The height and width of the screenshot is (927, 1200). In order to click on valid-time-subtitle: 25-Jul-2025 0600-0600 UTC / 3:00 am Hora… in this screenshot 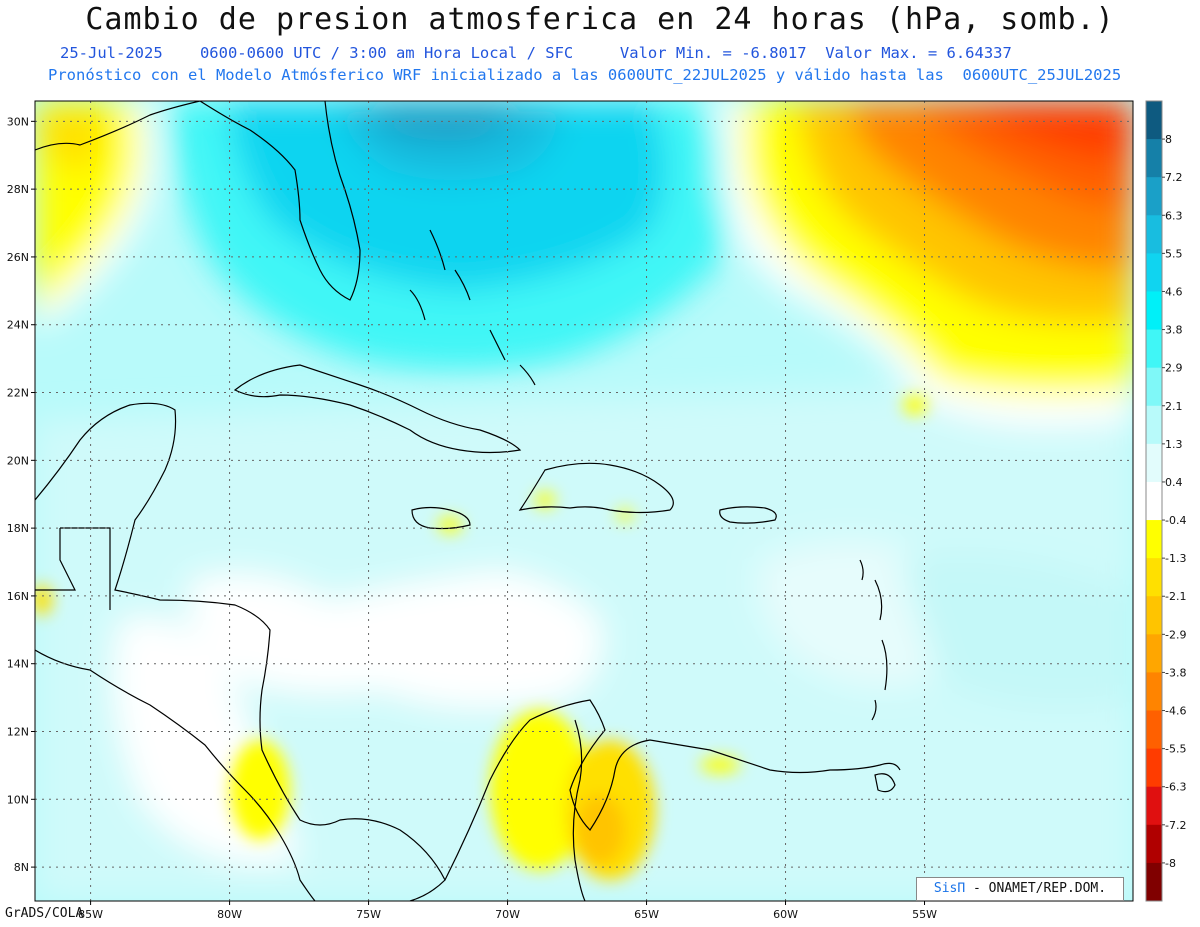, I will do `click(536, 53)`.